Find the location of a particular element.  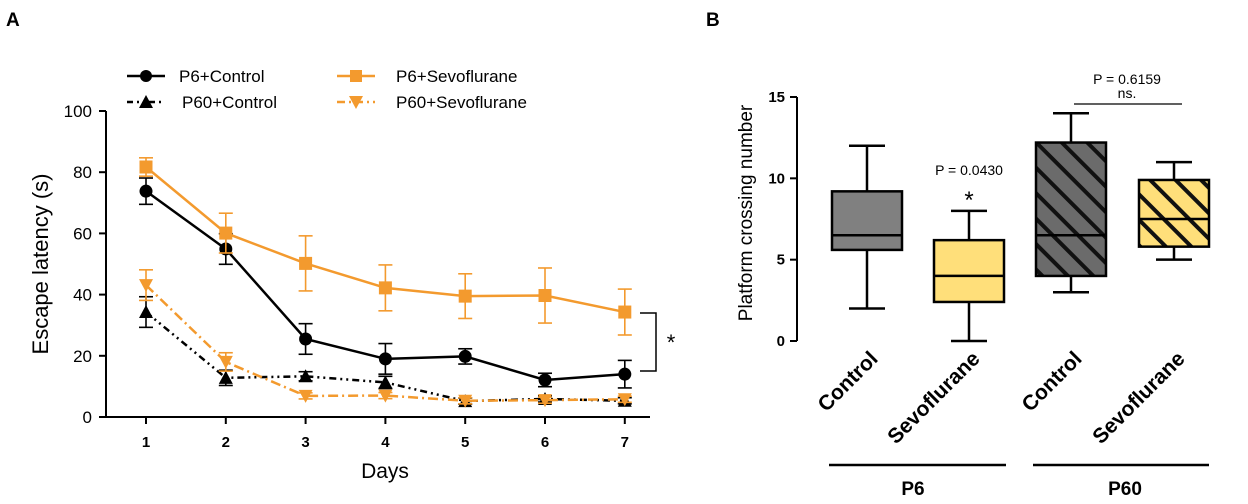

b-ytick-label: 15 is located at coordinates (776, 97).